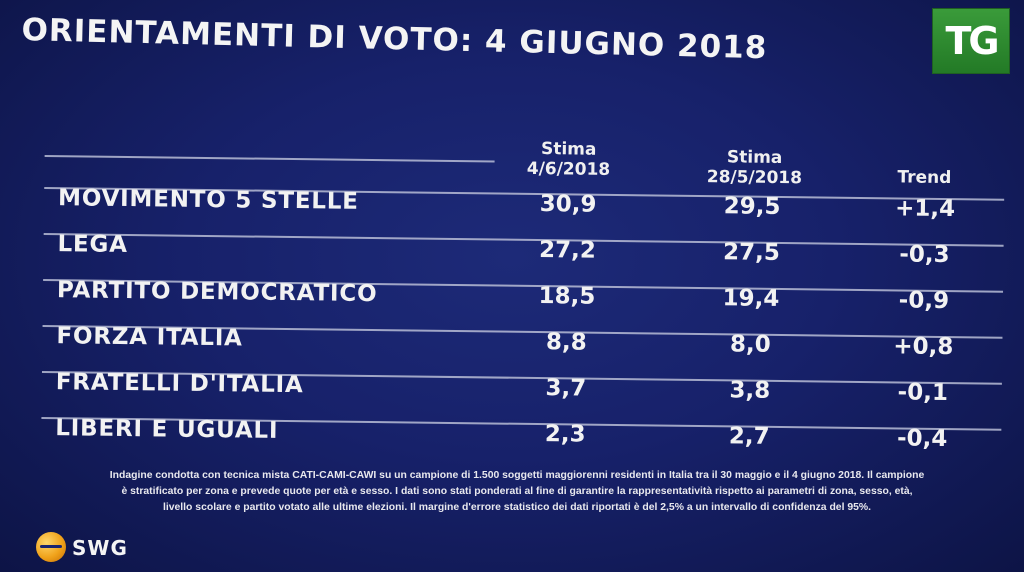 The height and width of the screenshot is (572, 1024). Describe the element at coordinates (751, 298) in the screenshot. I see `stima-previous-value: 19,4` at that location.